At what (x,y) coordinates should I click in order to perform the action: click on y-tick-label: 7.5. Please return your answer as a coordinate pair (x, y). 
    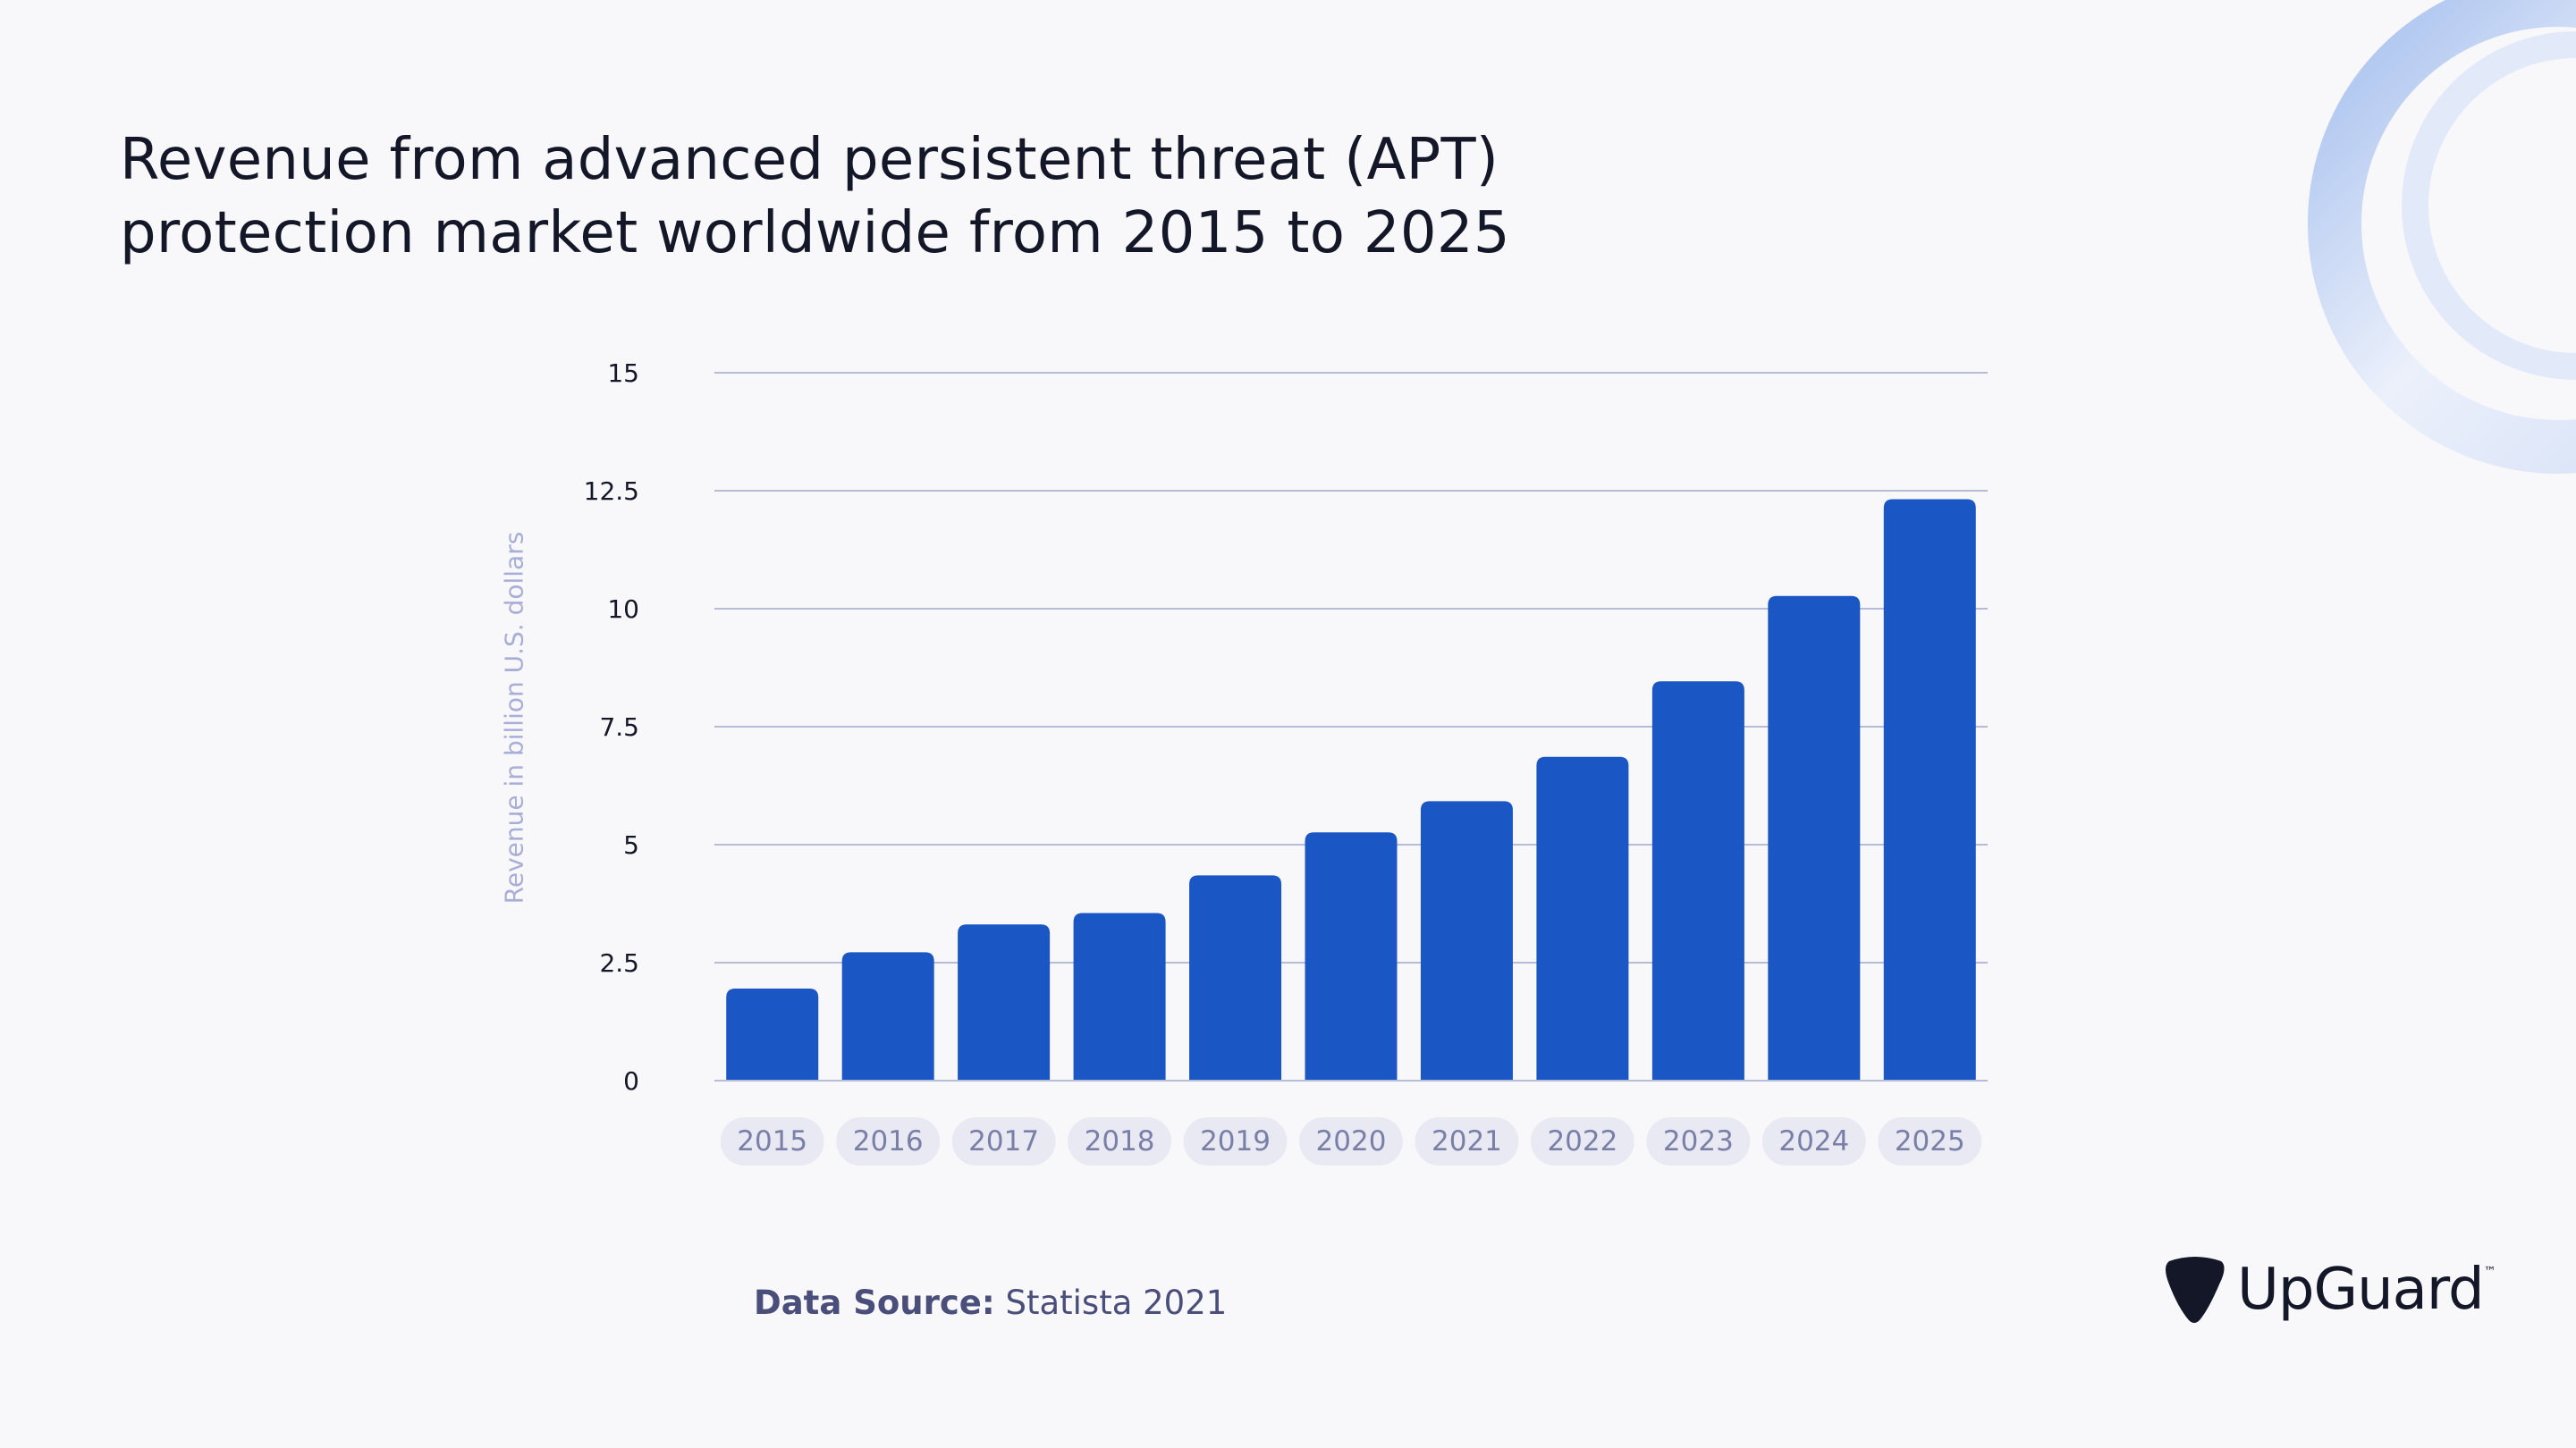
    Looking at the image, I should click on (619, 727).